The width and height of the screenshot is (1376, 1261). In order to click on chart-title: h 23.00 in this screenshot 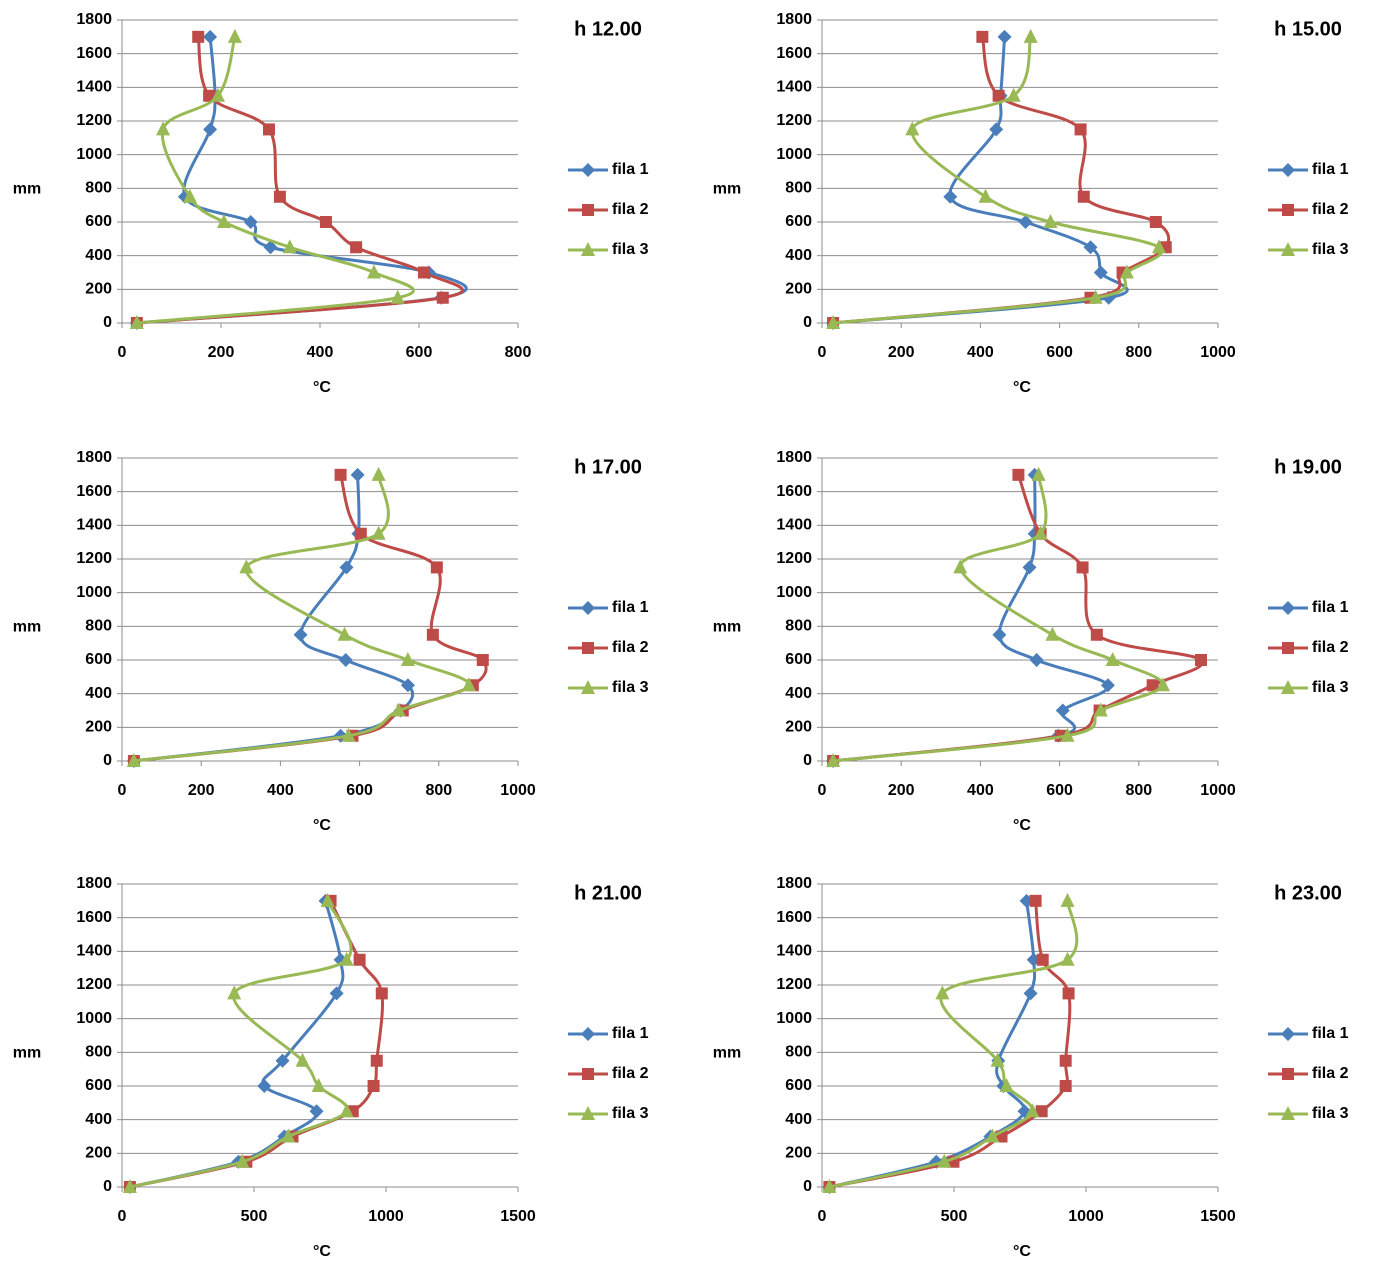, I will do `click(1308, 893)`.